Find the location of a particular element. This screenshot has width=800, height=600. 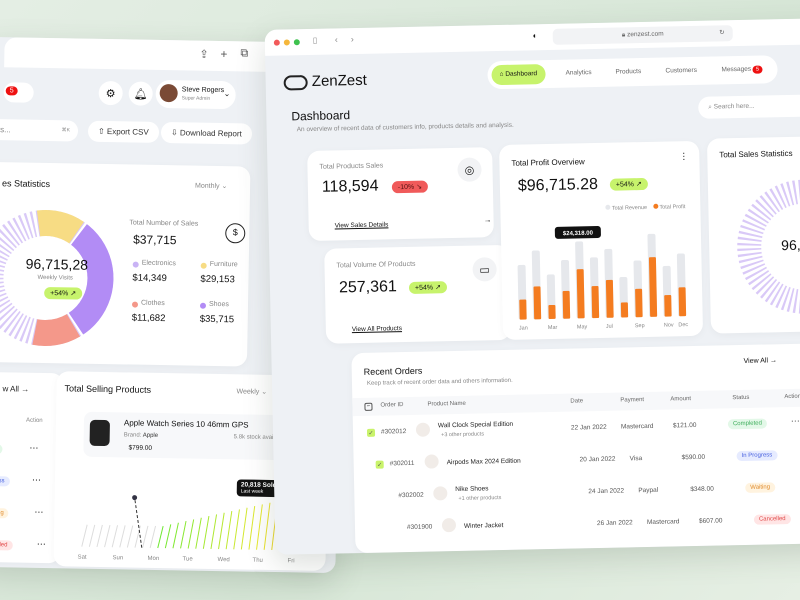

category-label: Shoes is located at coordinates (218, 304).